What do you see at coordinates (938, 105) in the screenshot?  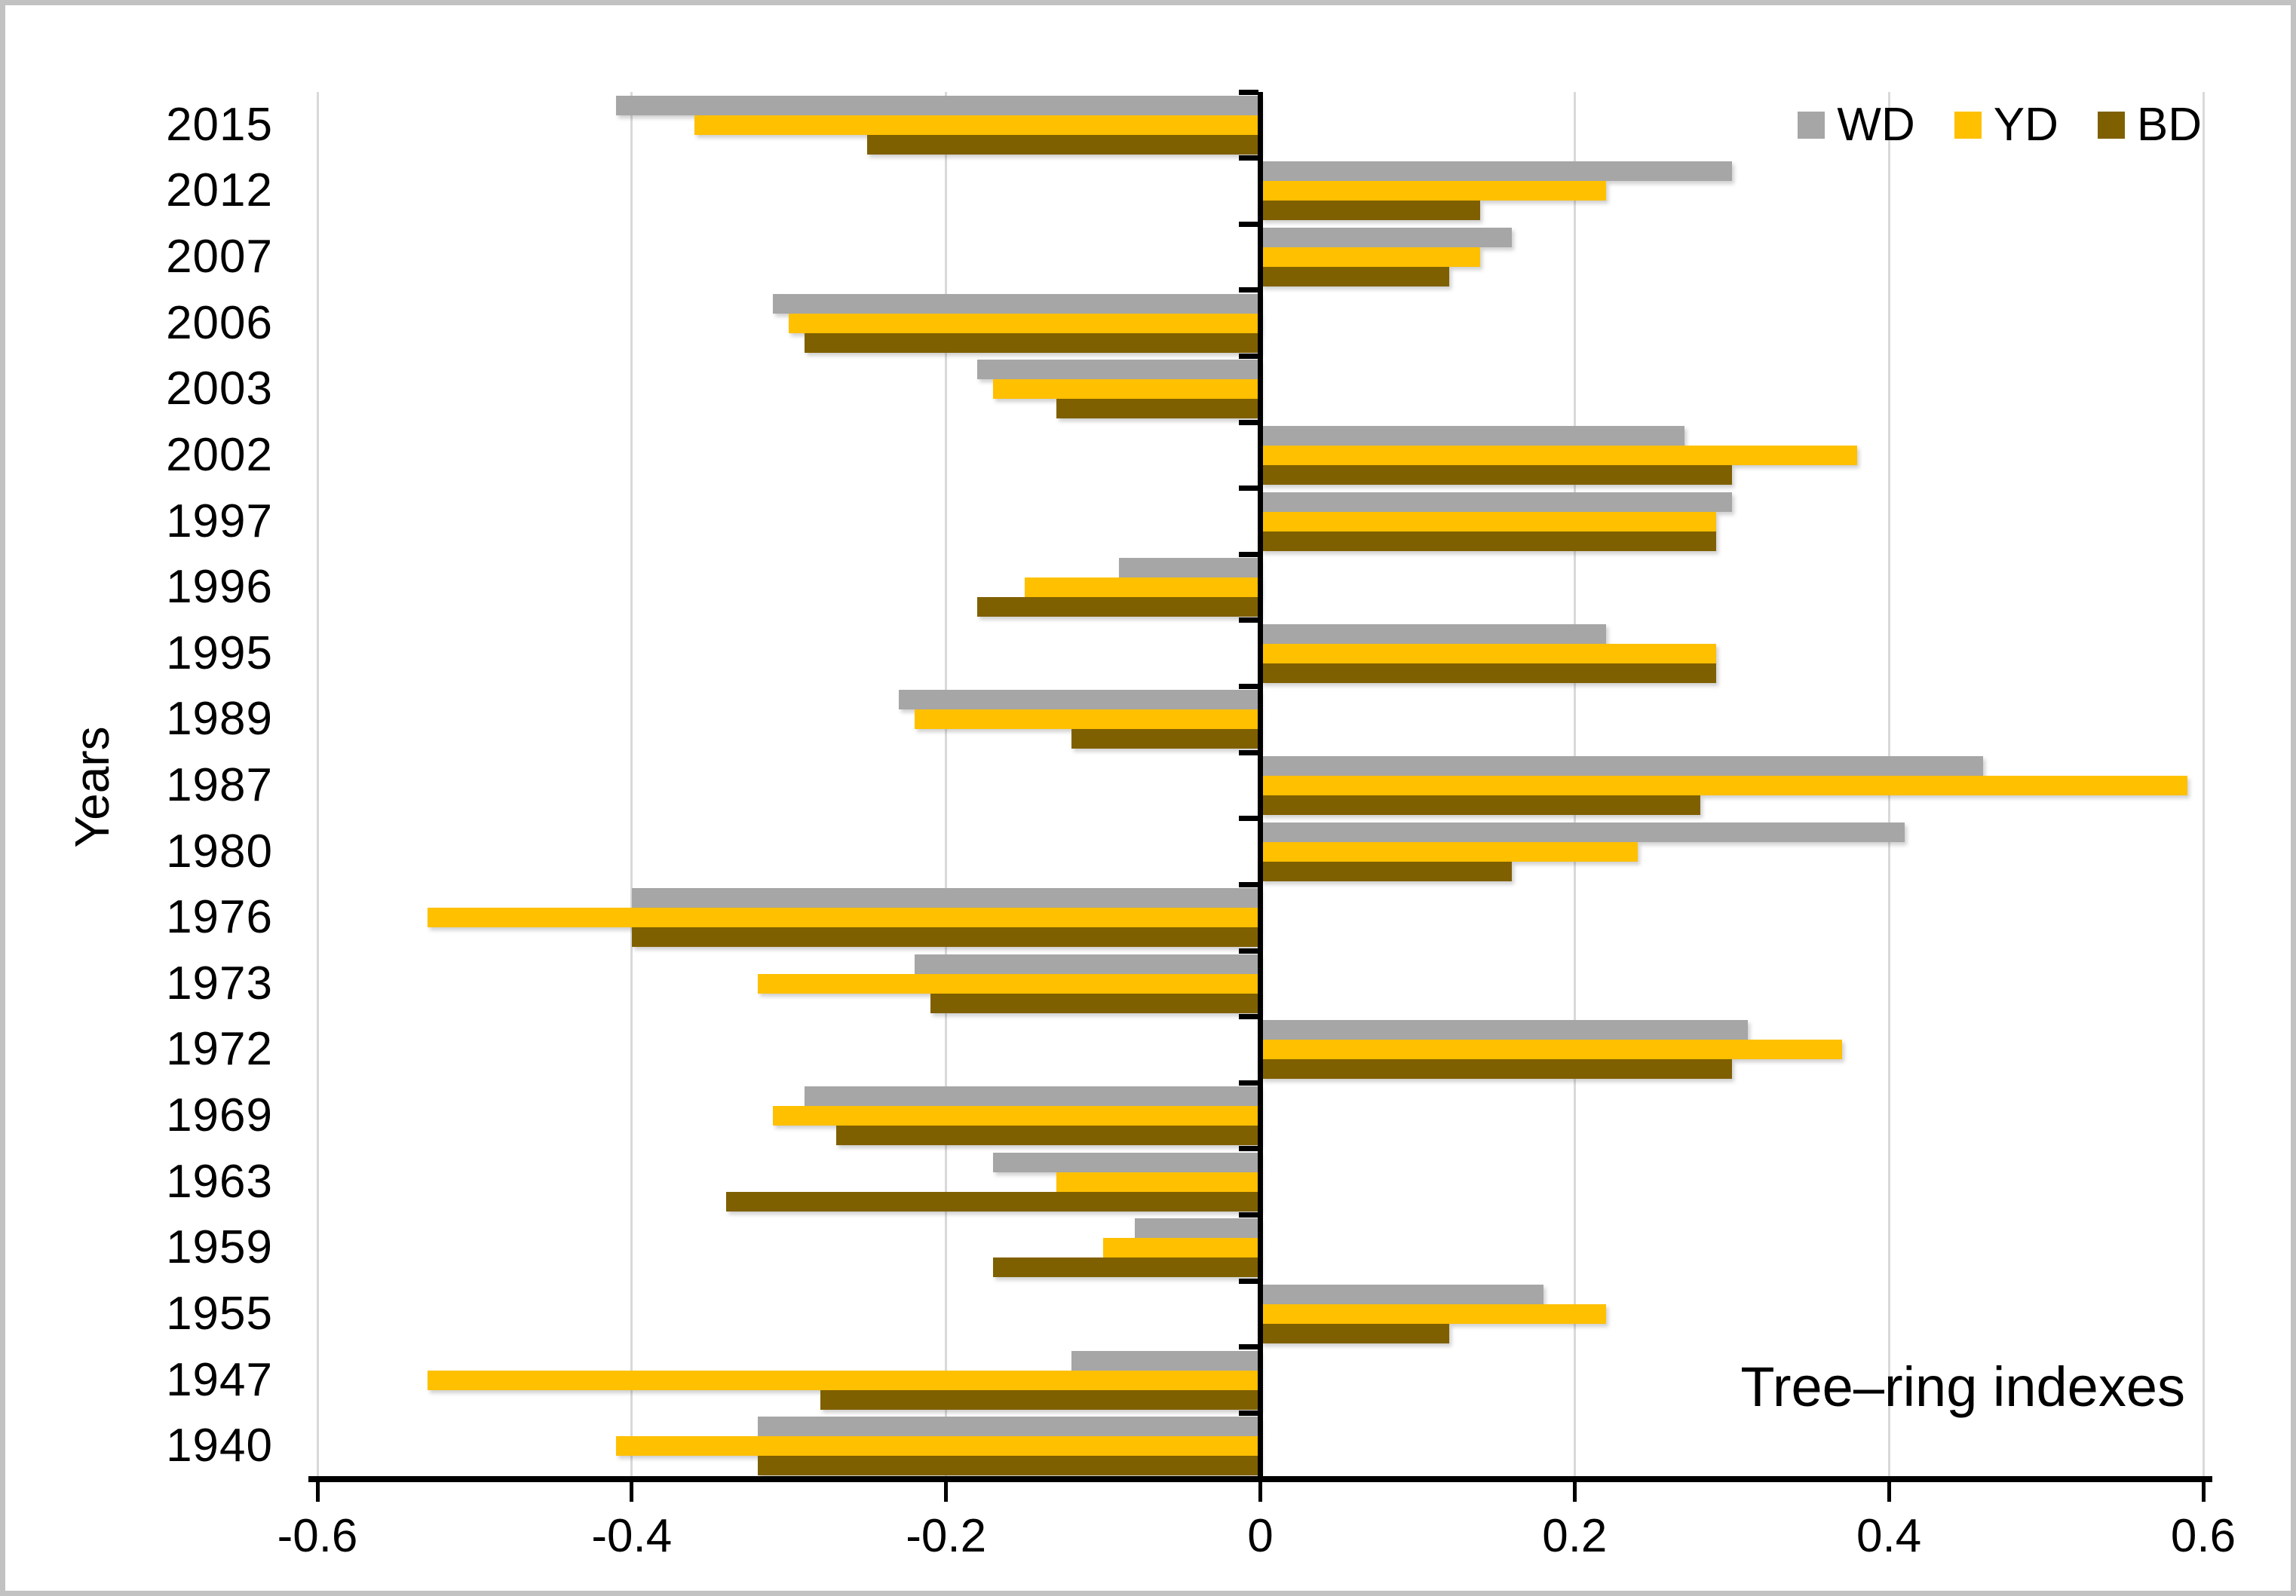 I see `bar-wd-2015` at bounding box center [938, 105].